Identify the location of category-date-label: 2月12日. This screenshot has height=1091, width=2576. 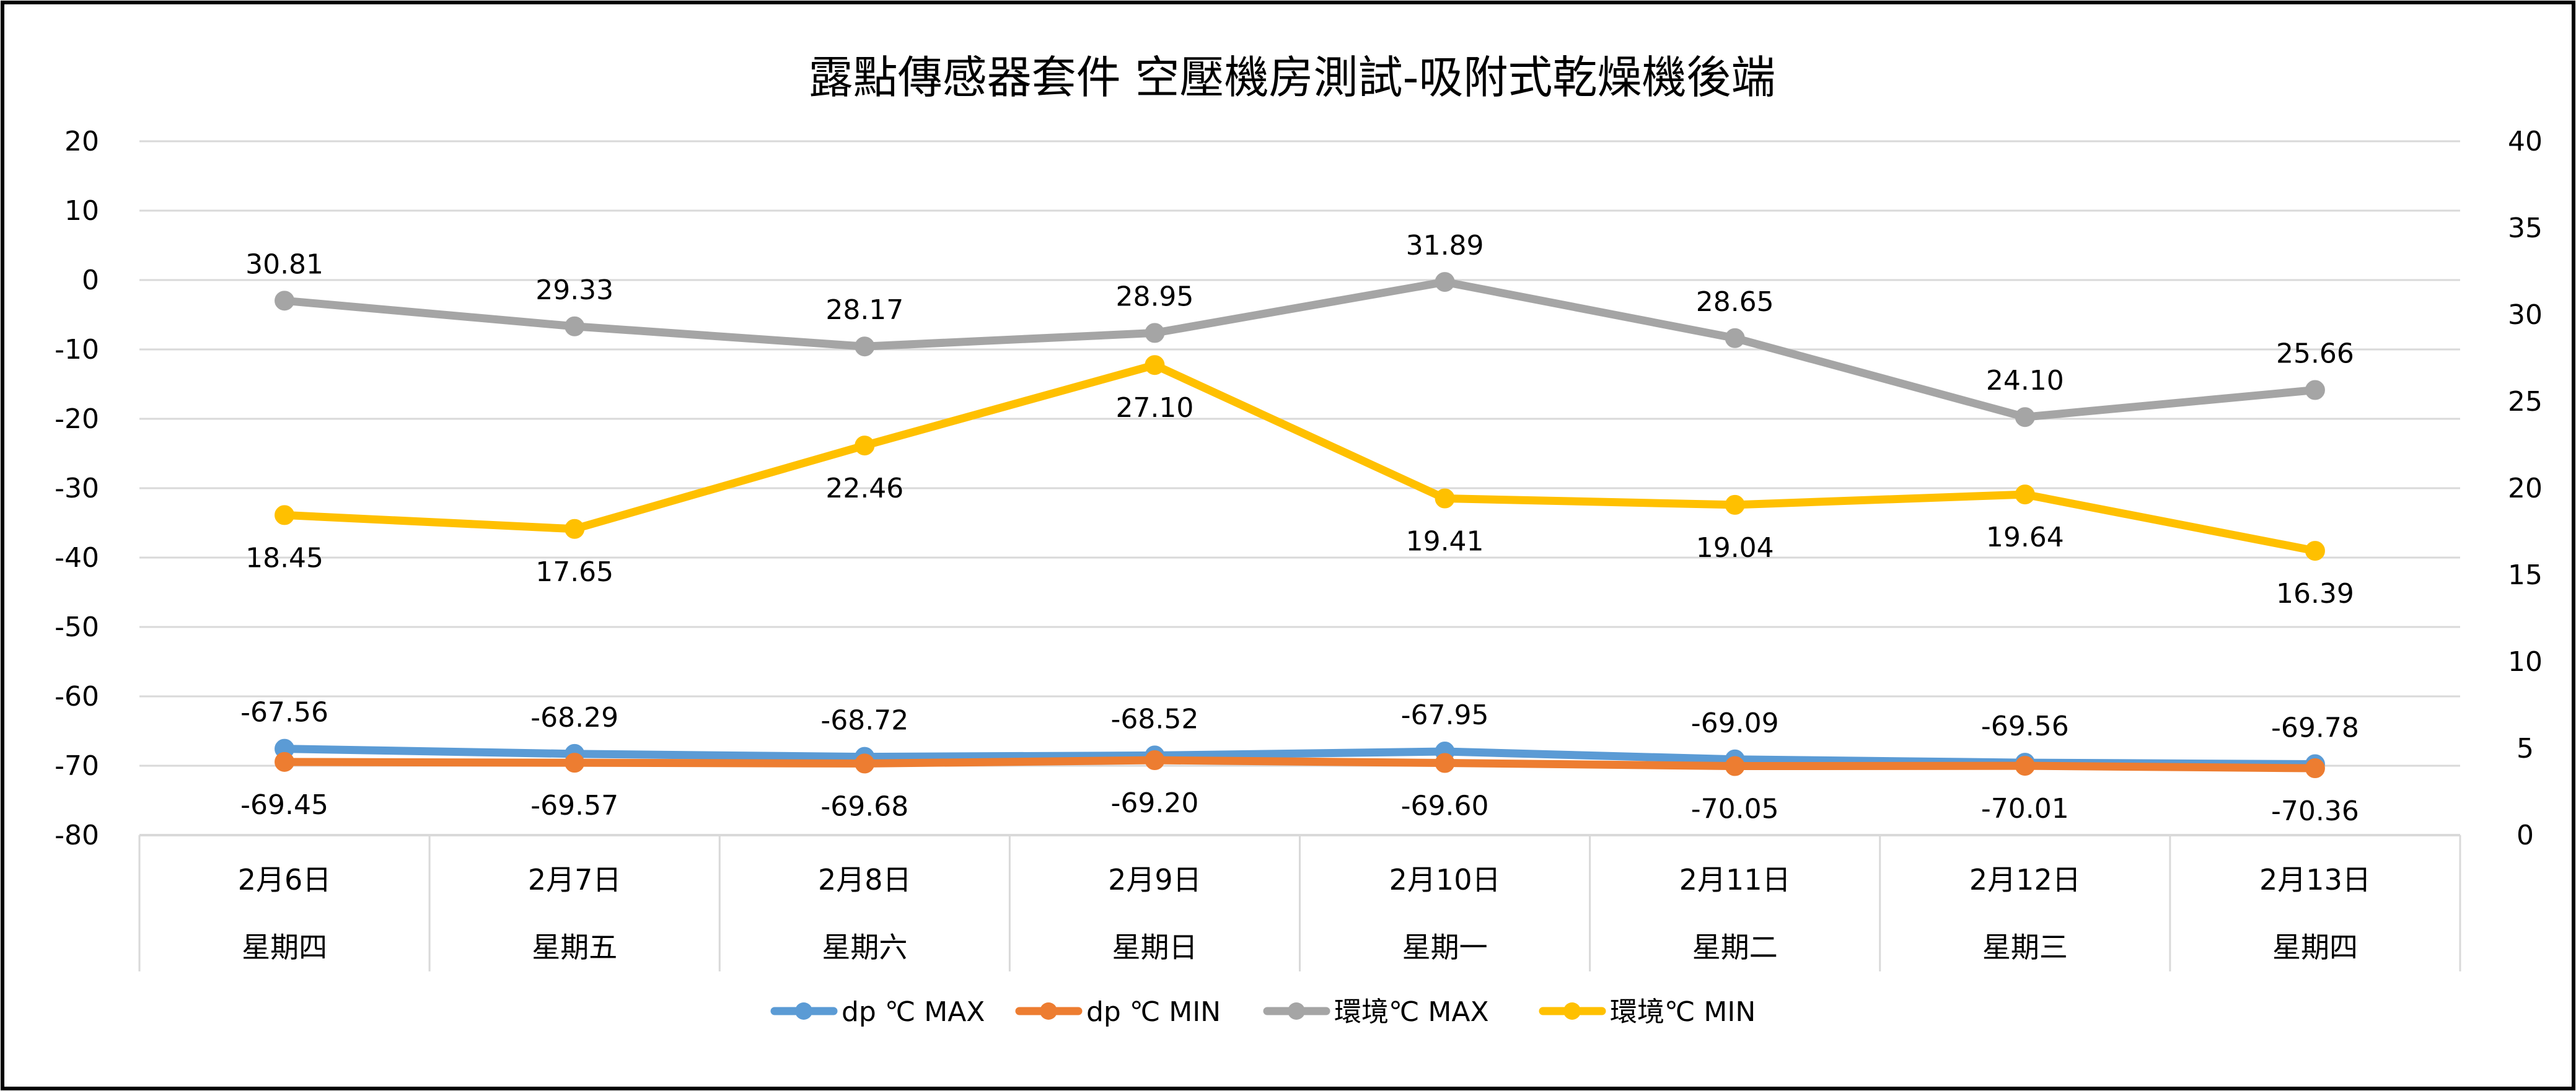
(2025, 880).